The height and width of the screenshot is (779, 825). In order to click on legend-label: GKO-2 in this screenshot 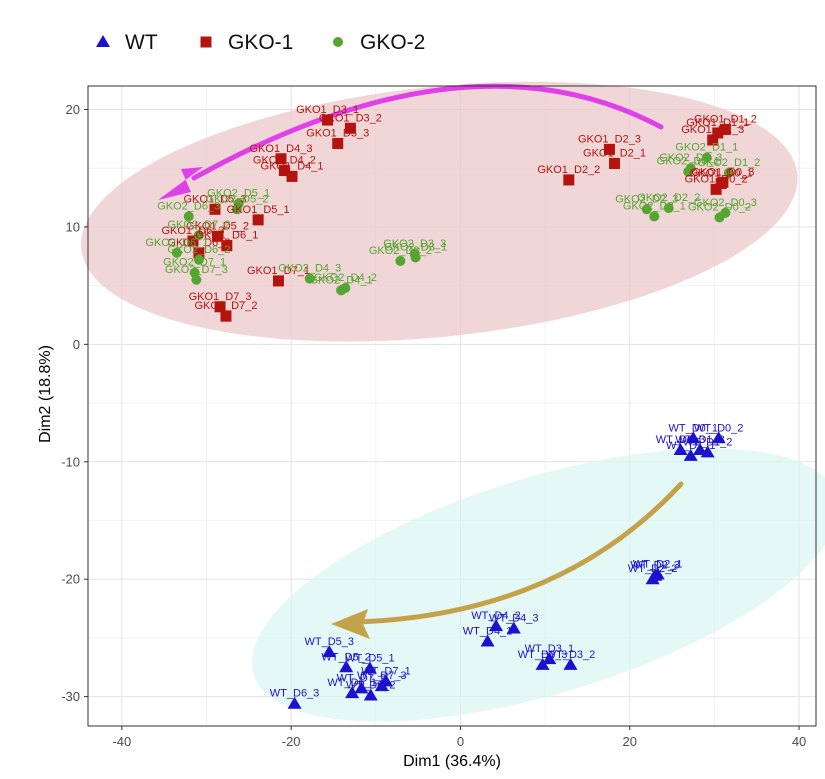, I will do `click(392, 42)`.